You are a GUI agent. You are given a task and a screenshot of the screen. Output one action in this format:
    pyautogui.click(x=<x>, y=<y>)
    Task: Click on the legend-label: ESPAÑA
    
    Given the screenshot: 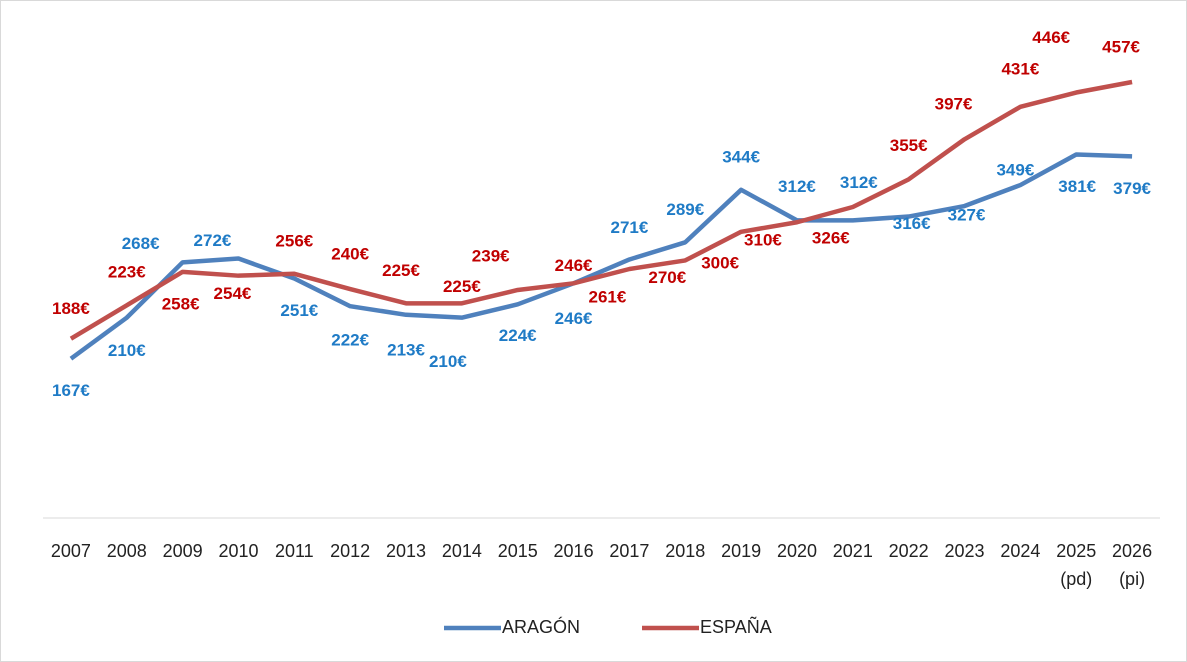 What is the action you would take?
    pyautogui.click(x=736, y=626)
    